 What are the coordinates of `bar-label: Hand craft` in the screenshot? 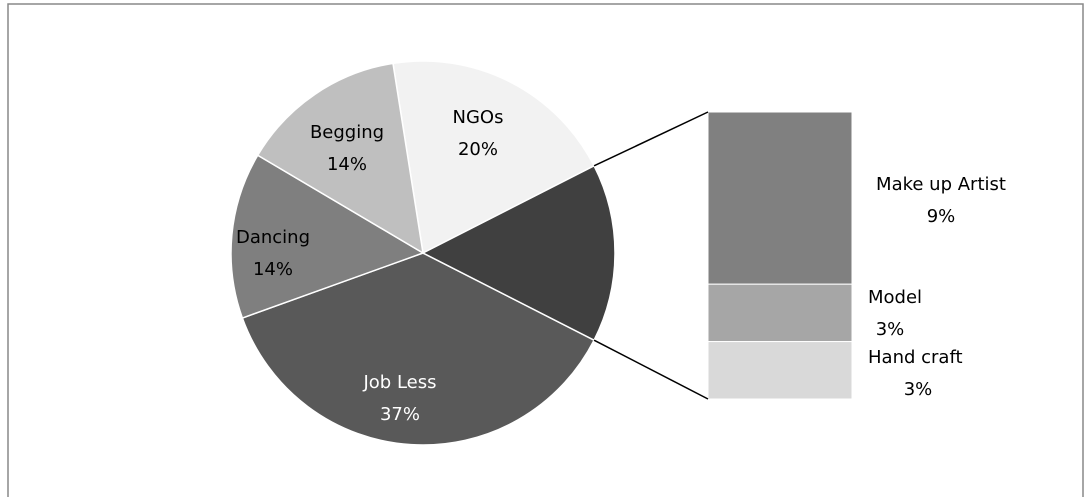 It's located at (915, 357).